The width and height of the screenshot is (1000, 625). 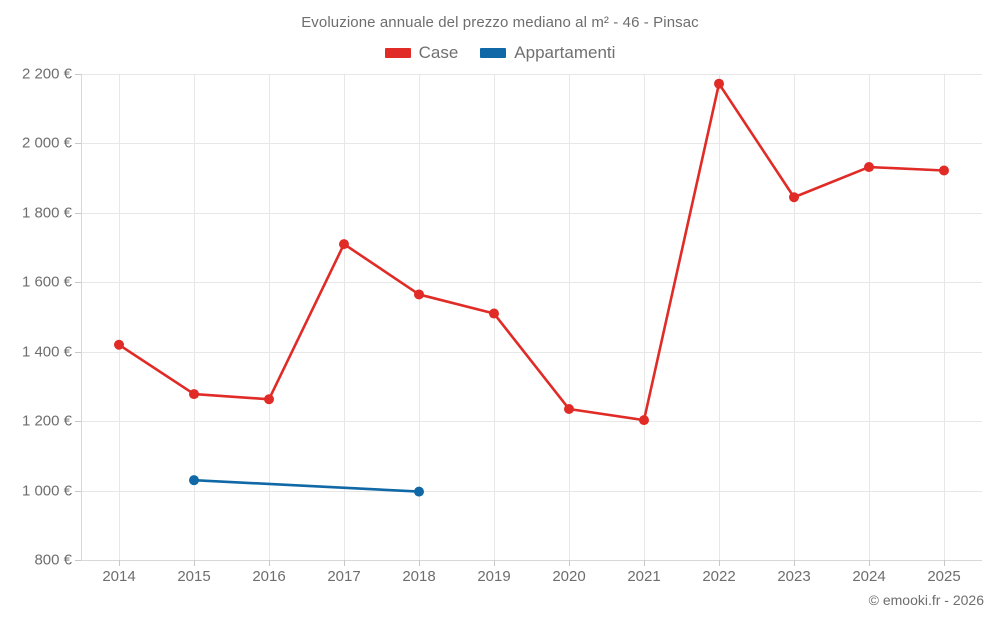 I want to click on chart-legend: Case Appartamenti, so click(x=500, y=53).